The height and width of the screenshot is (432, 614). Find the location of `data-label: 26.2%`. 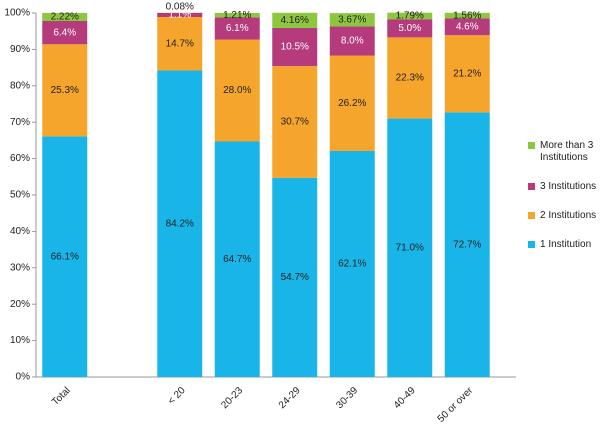

data-label: 26.2% is located at coordinates (352, 103).